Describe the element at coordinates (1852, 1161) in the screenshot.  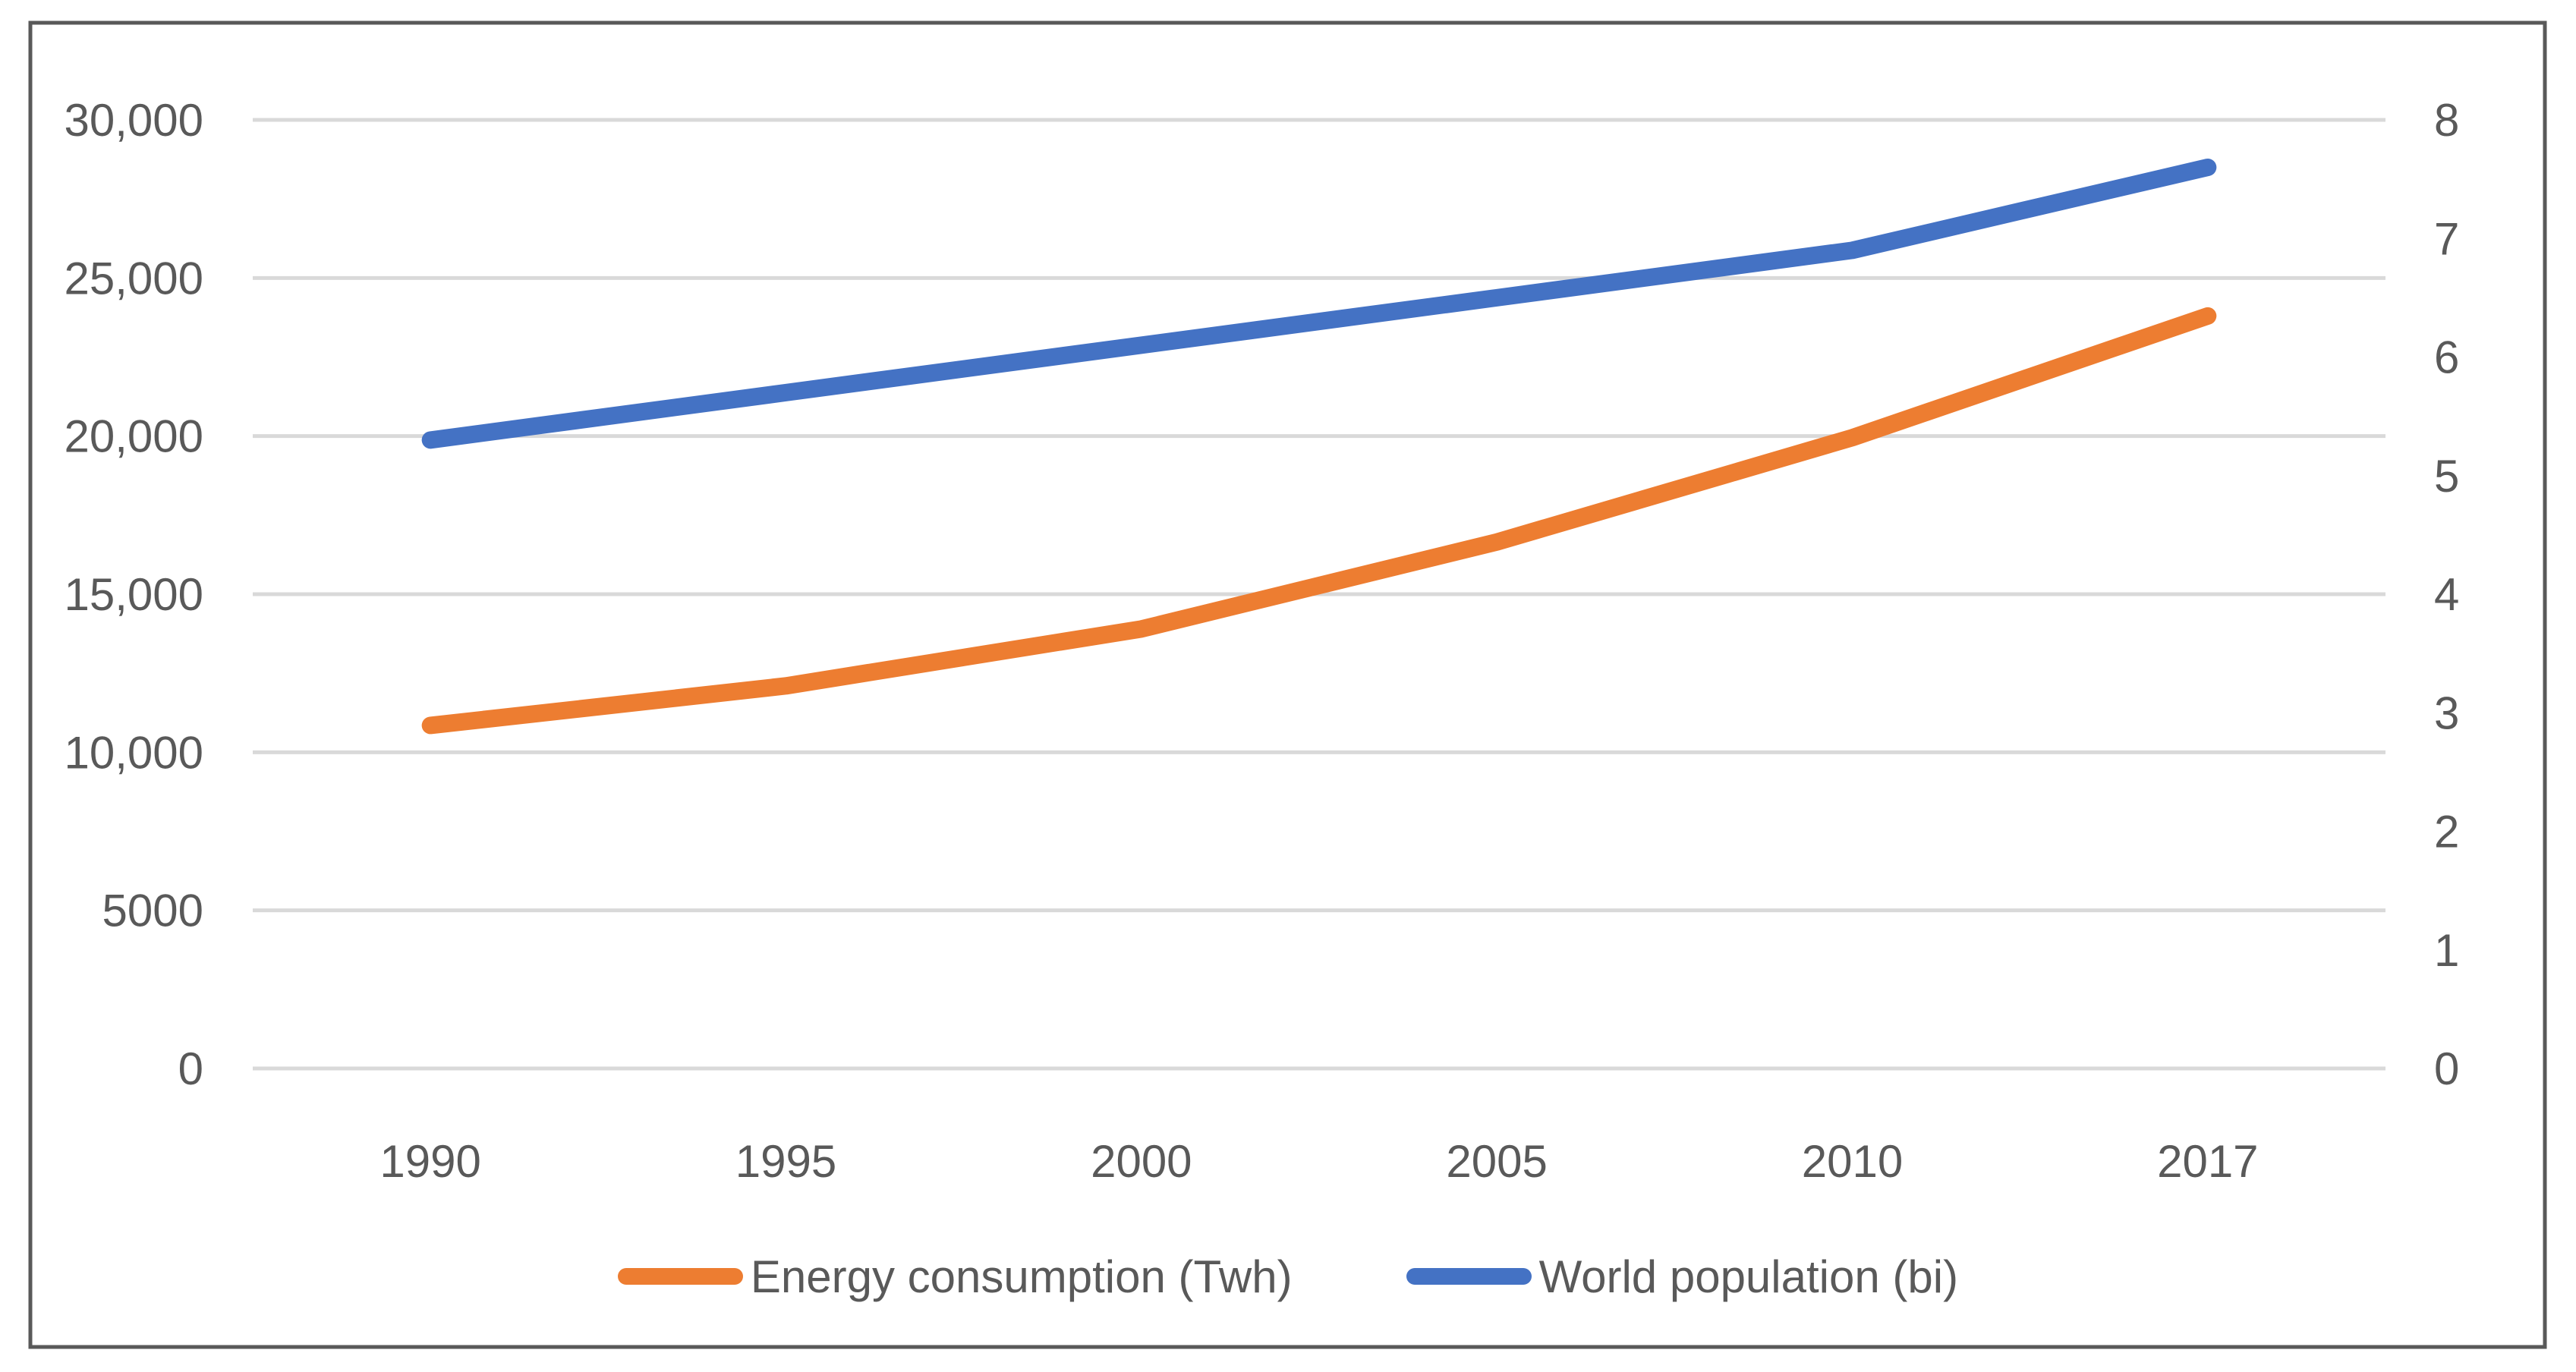
I see `x-axis-tick-label: 2010` at that location.